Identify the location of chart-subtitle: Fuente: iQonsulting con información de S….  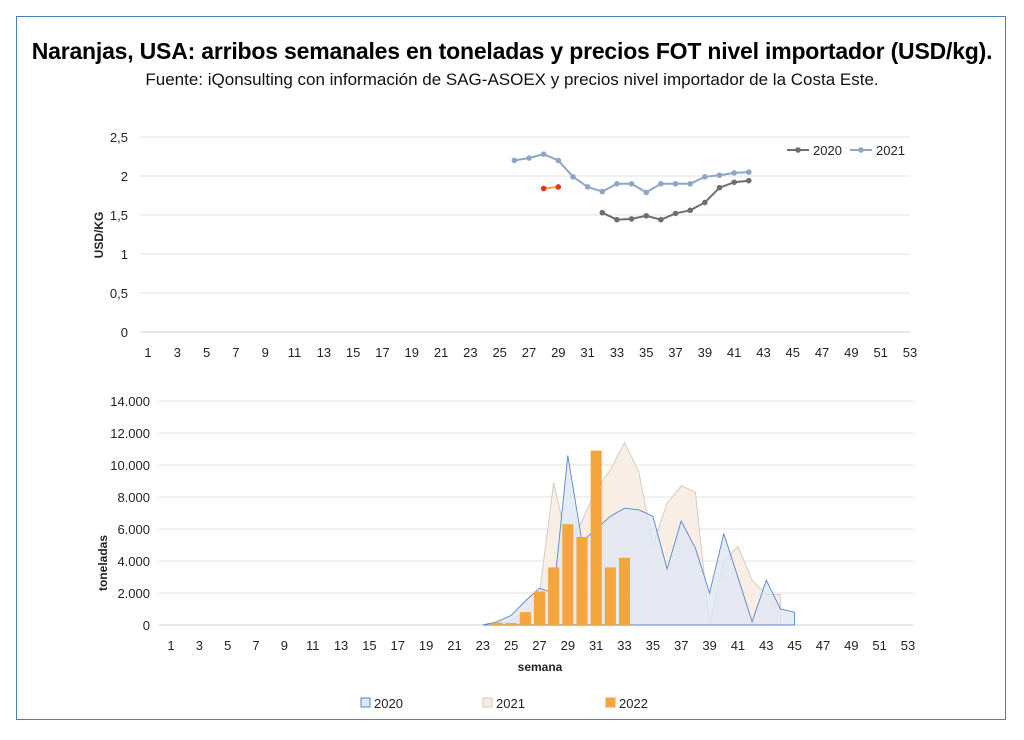
(512, 79).